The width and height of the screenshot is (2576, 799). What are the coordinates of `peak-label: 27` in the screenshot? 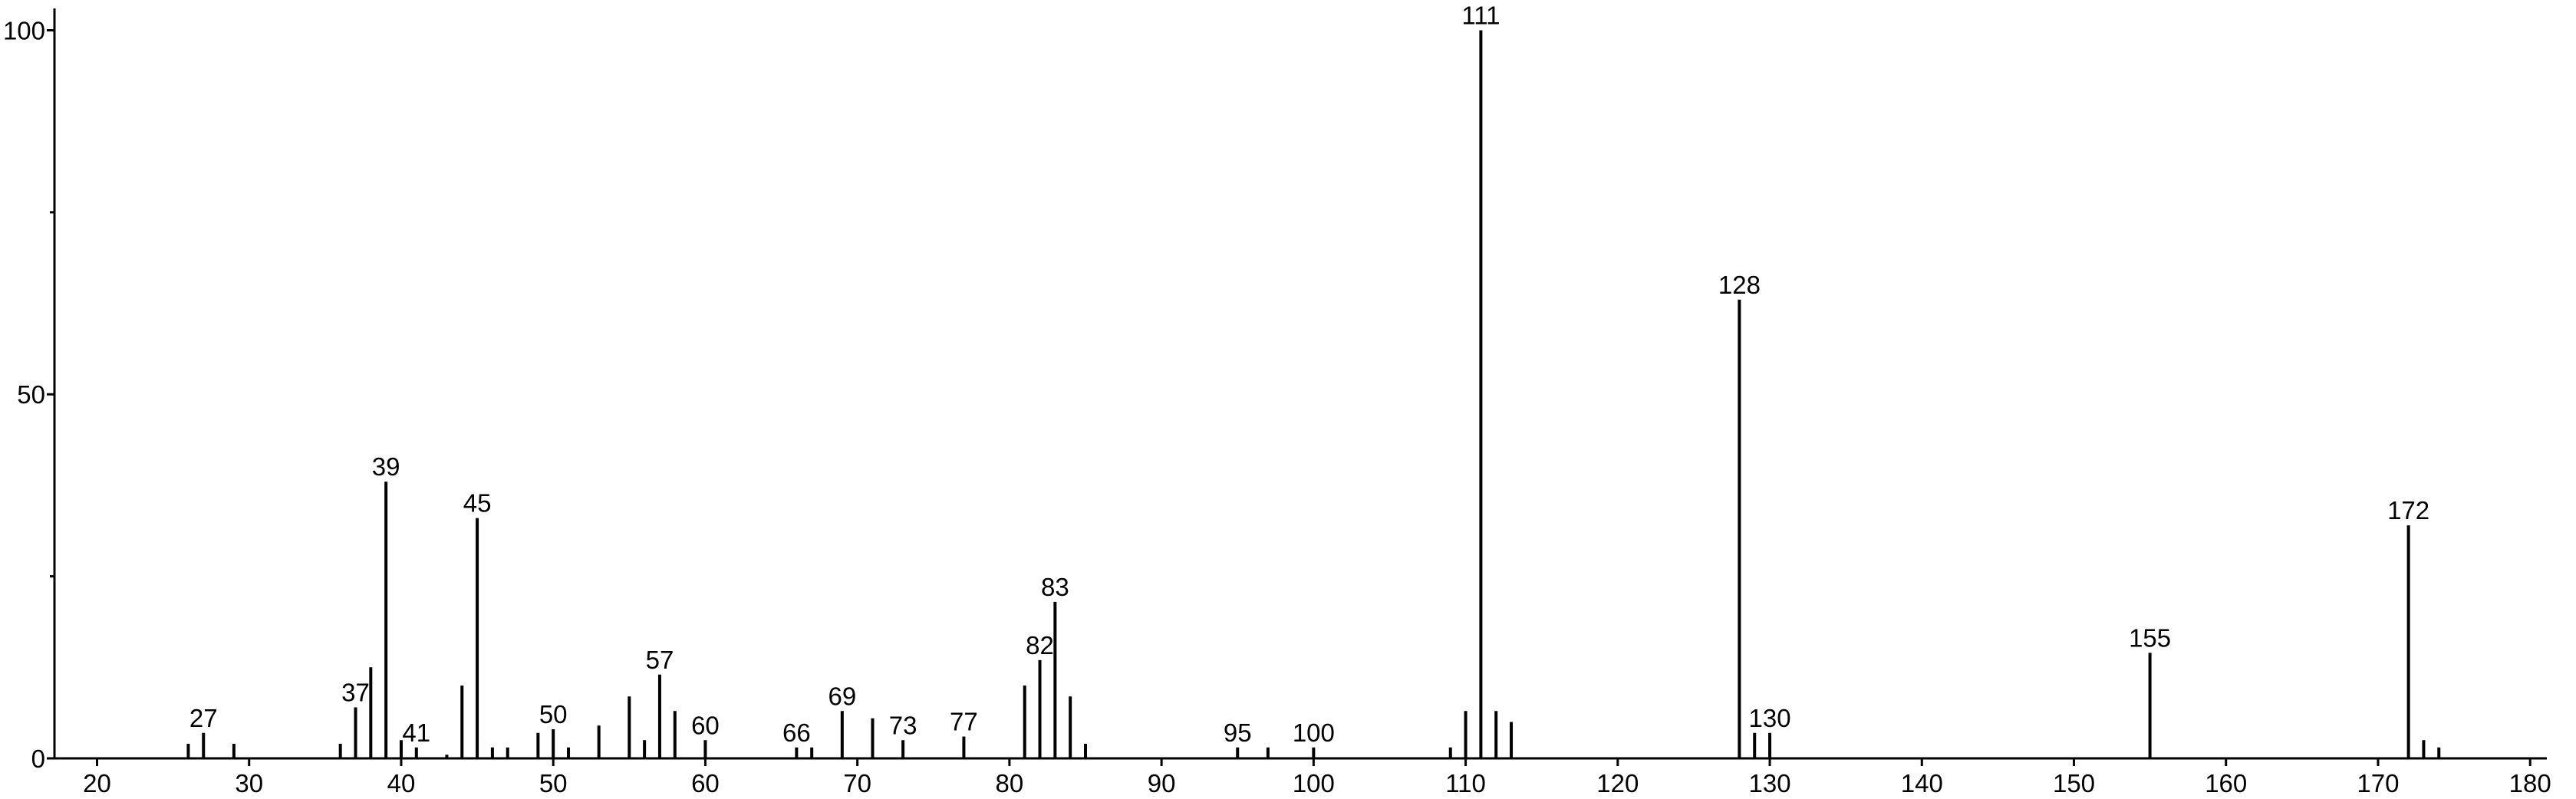 It's located at (203, 718).